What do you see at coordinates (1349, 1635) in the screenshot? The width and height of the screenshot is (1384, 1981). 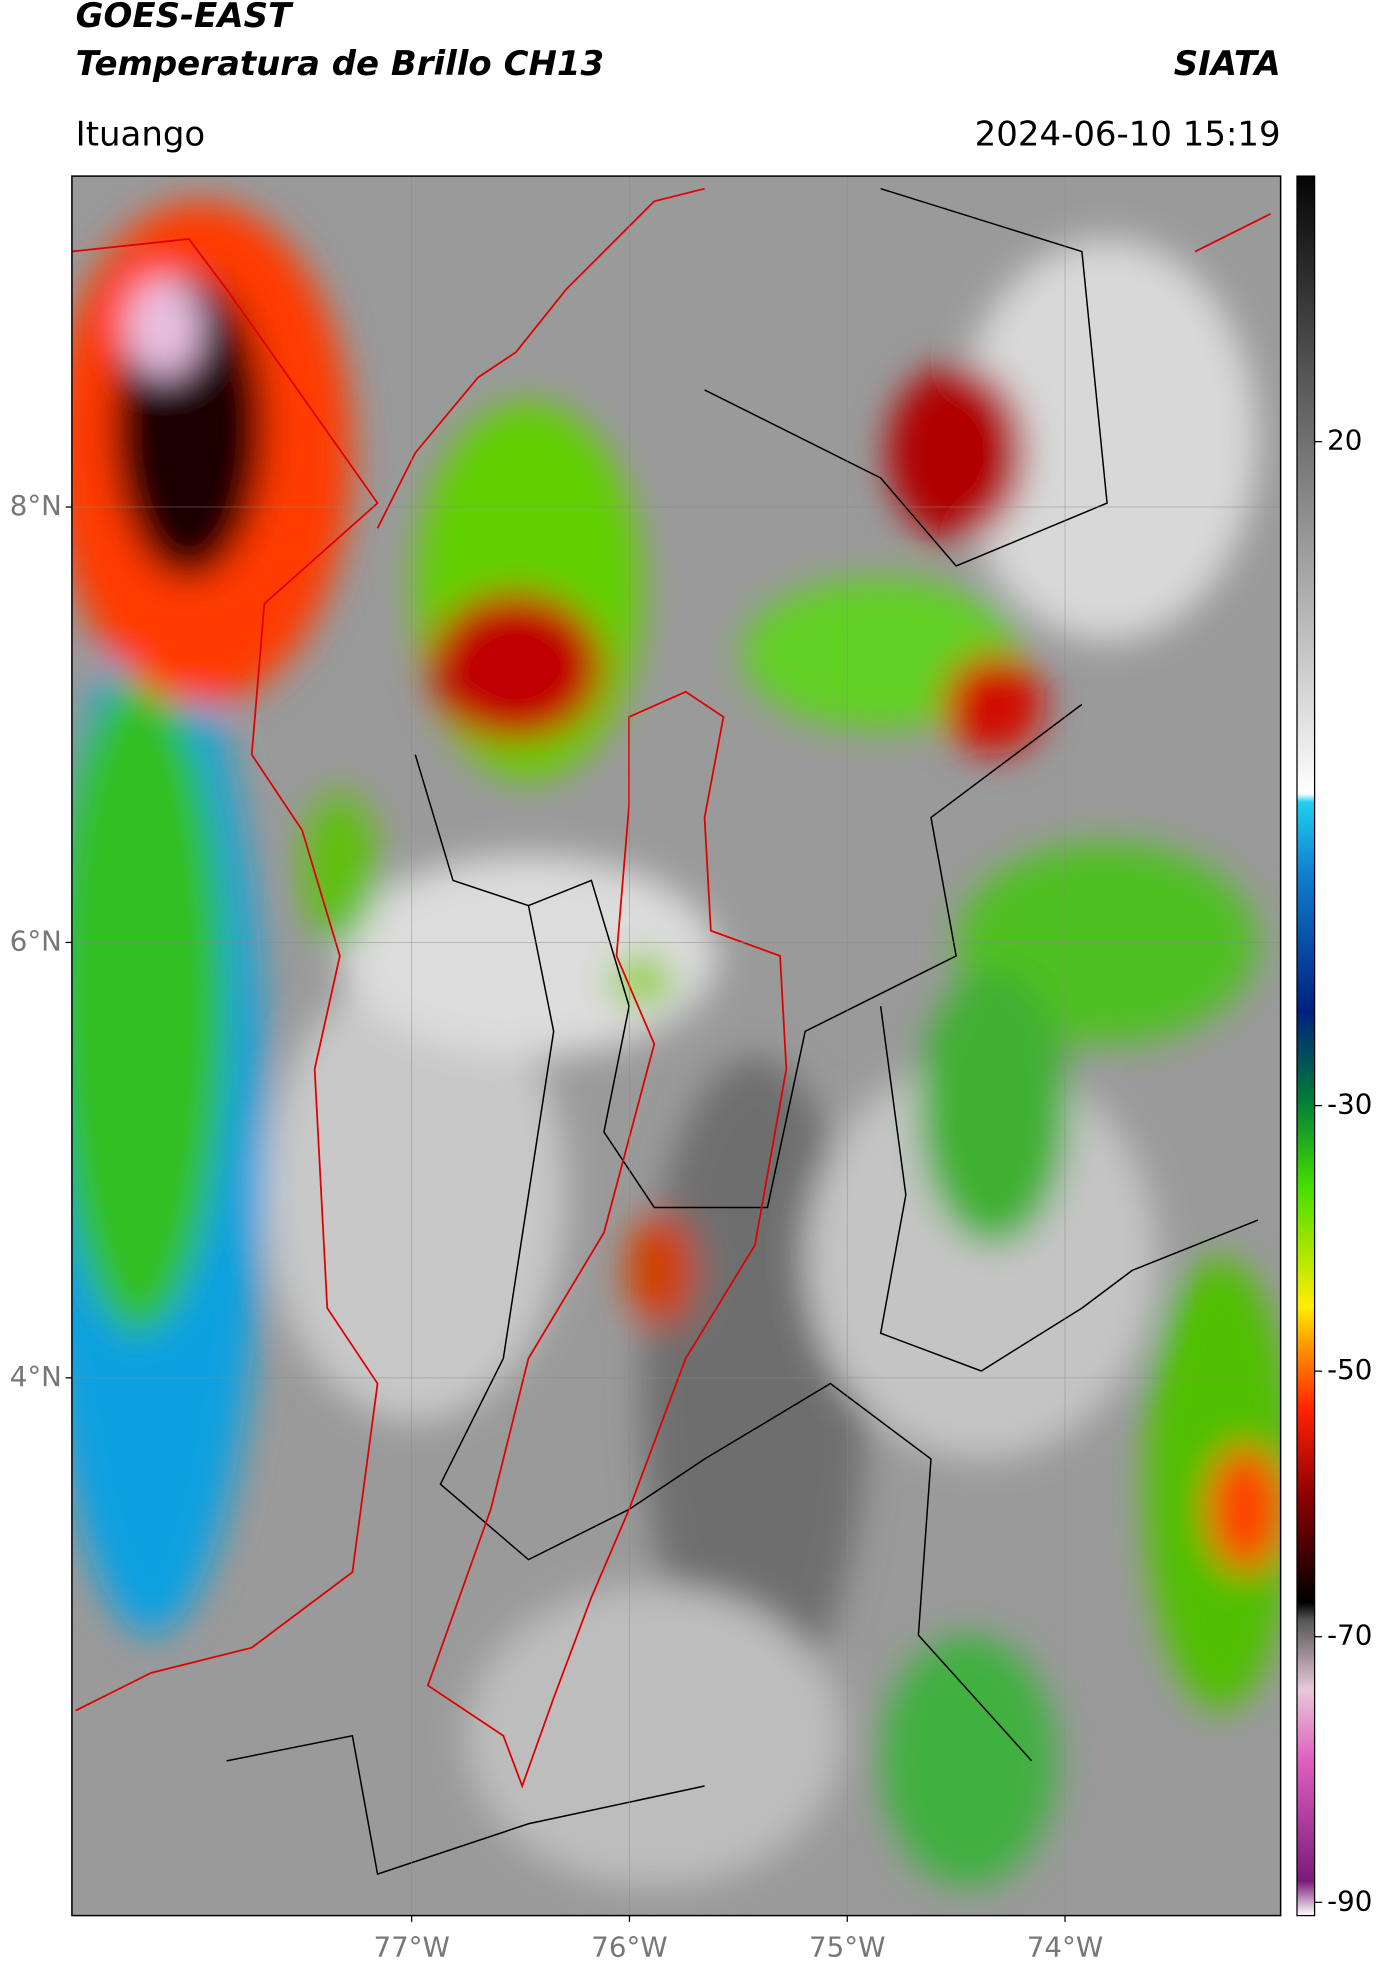 I see `colorbar-tick-label: -70` at bounding box center [1349, 1635].